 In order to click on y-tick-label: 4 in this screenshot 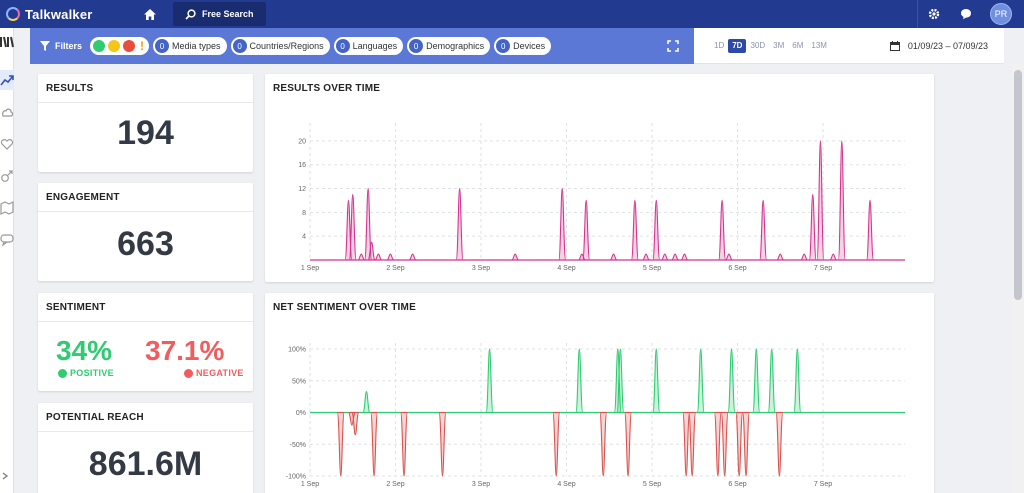, I will do `click(304, 237)`.